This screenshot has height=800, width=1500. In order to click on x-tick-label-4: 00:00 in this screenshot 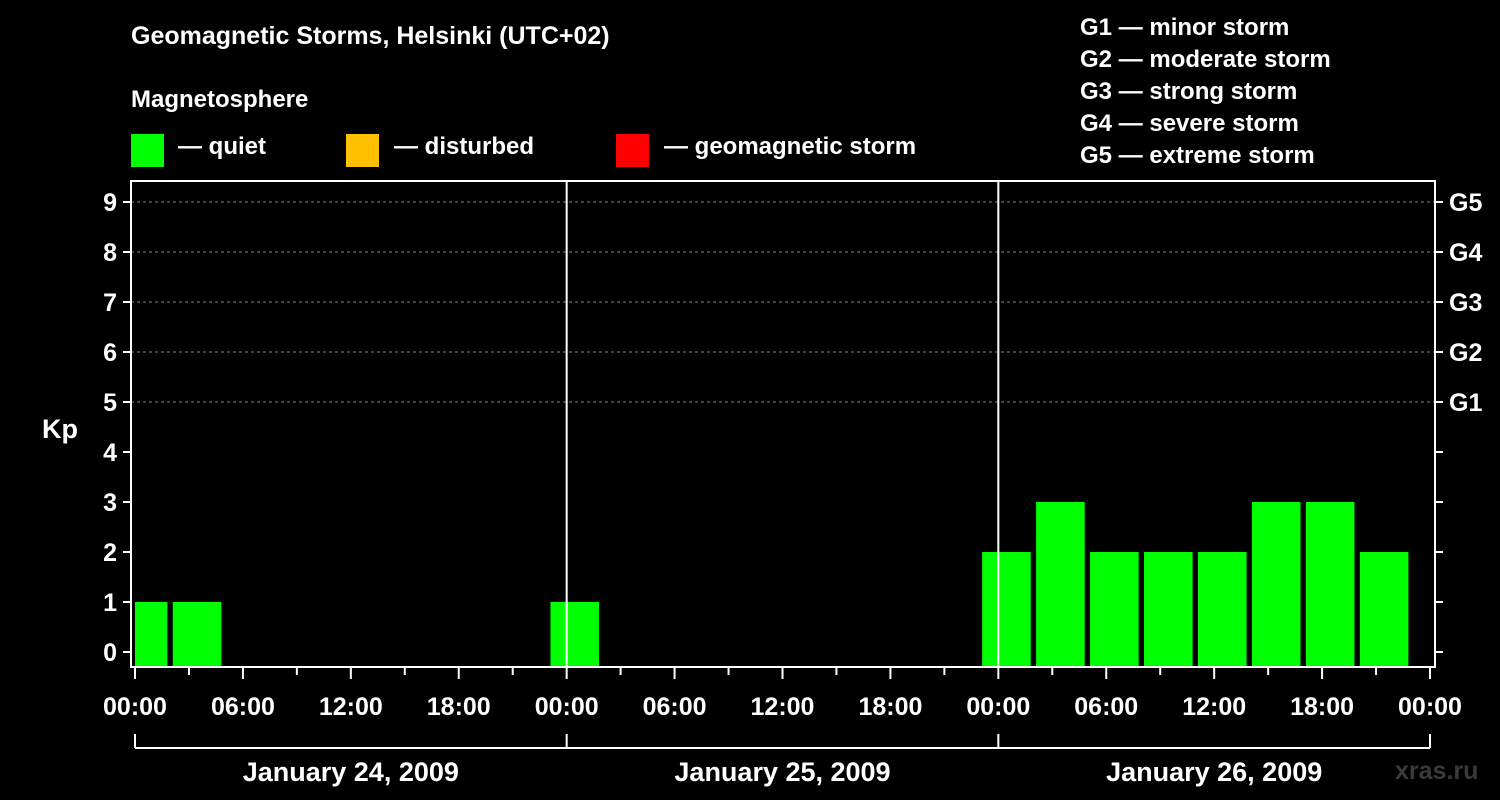, I will do `click(567, 707)`.